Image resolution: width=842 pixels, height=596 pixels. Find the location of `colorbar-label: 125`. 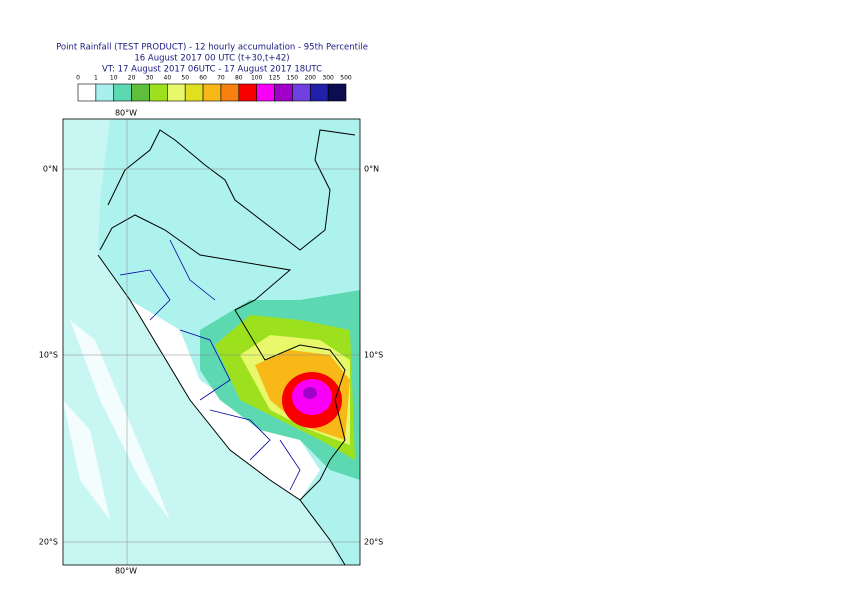

colorbar-label: 125 is located at coordinates (275, 78).